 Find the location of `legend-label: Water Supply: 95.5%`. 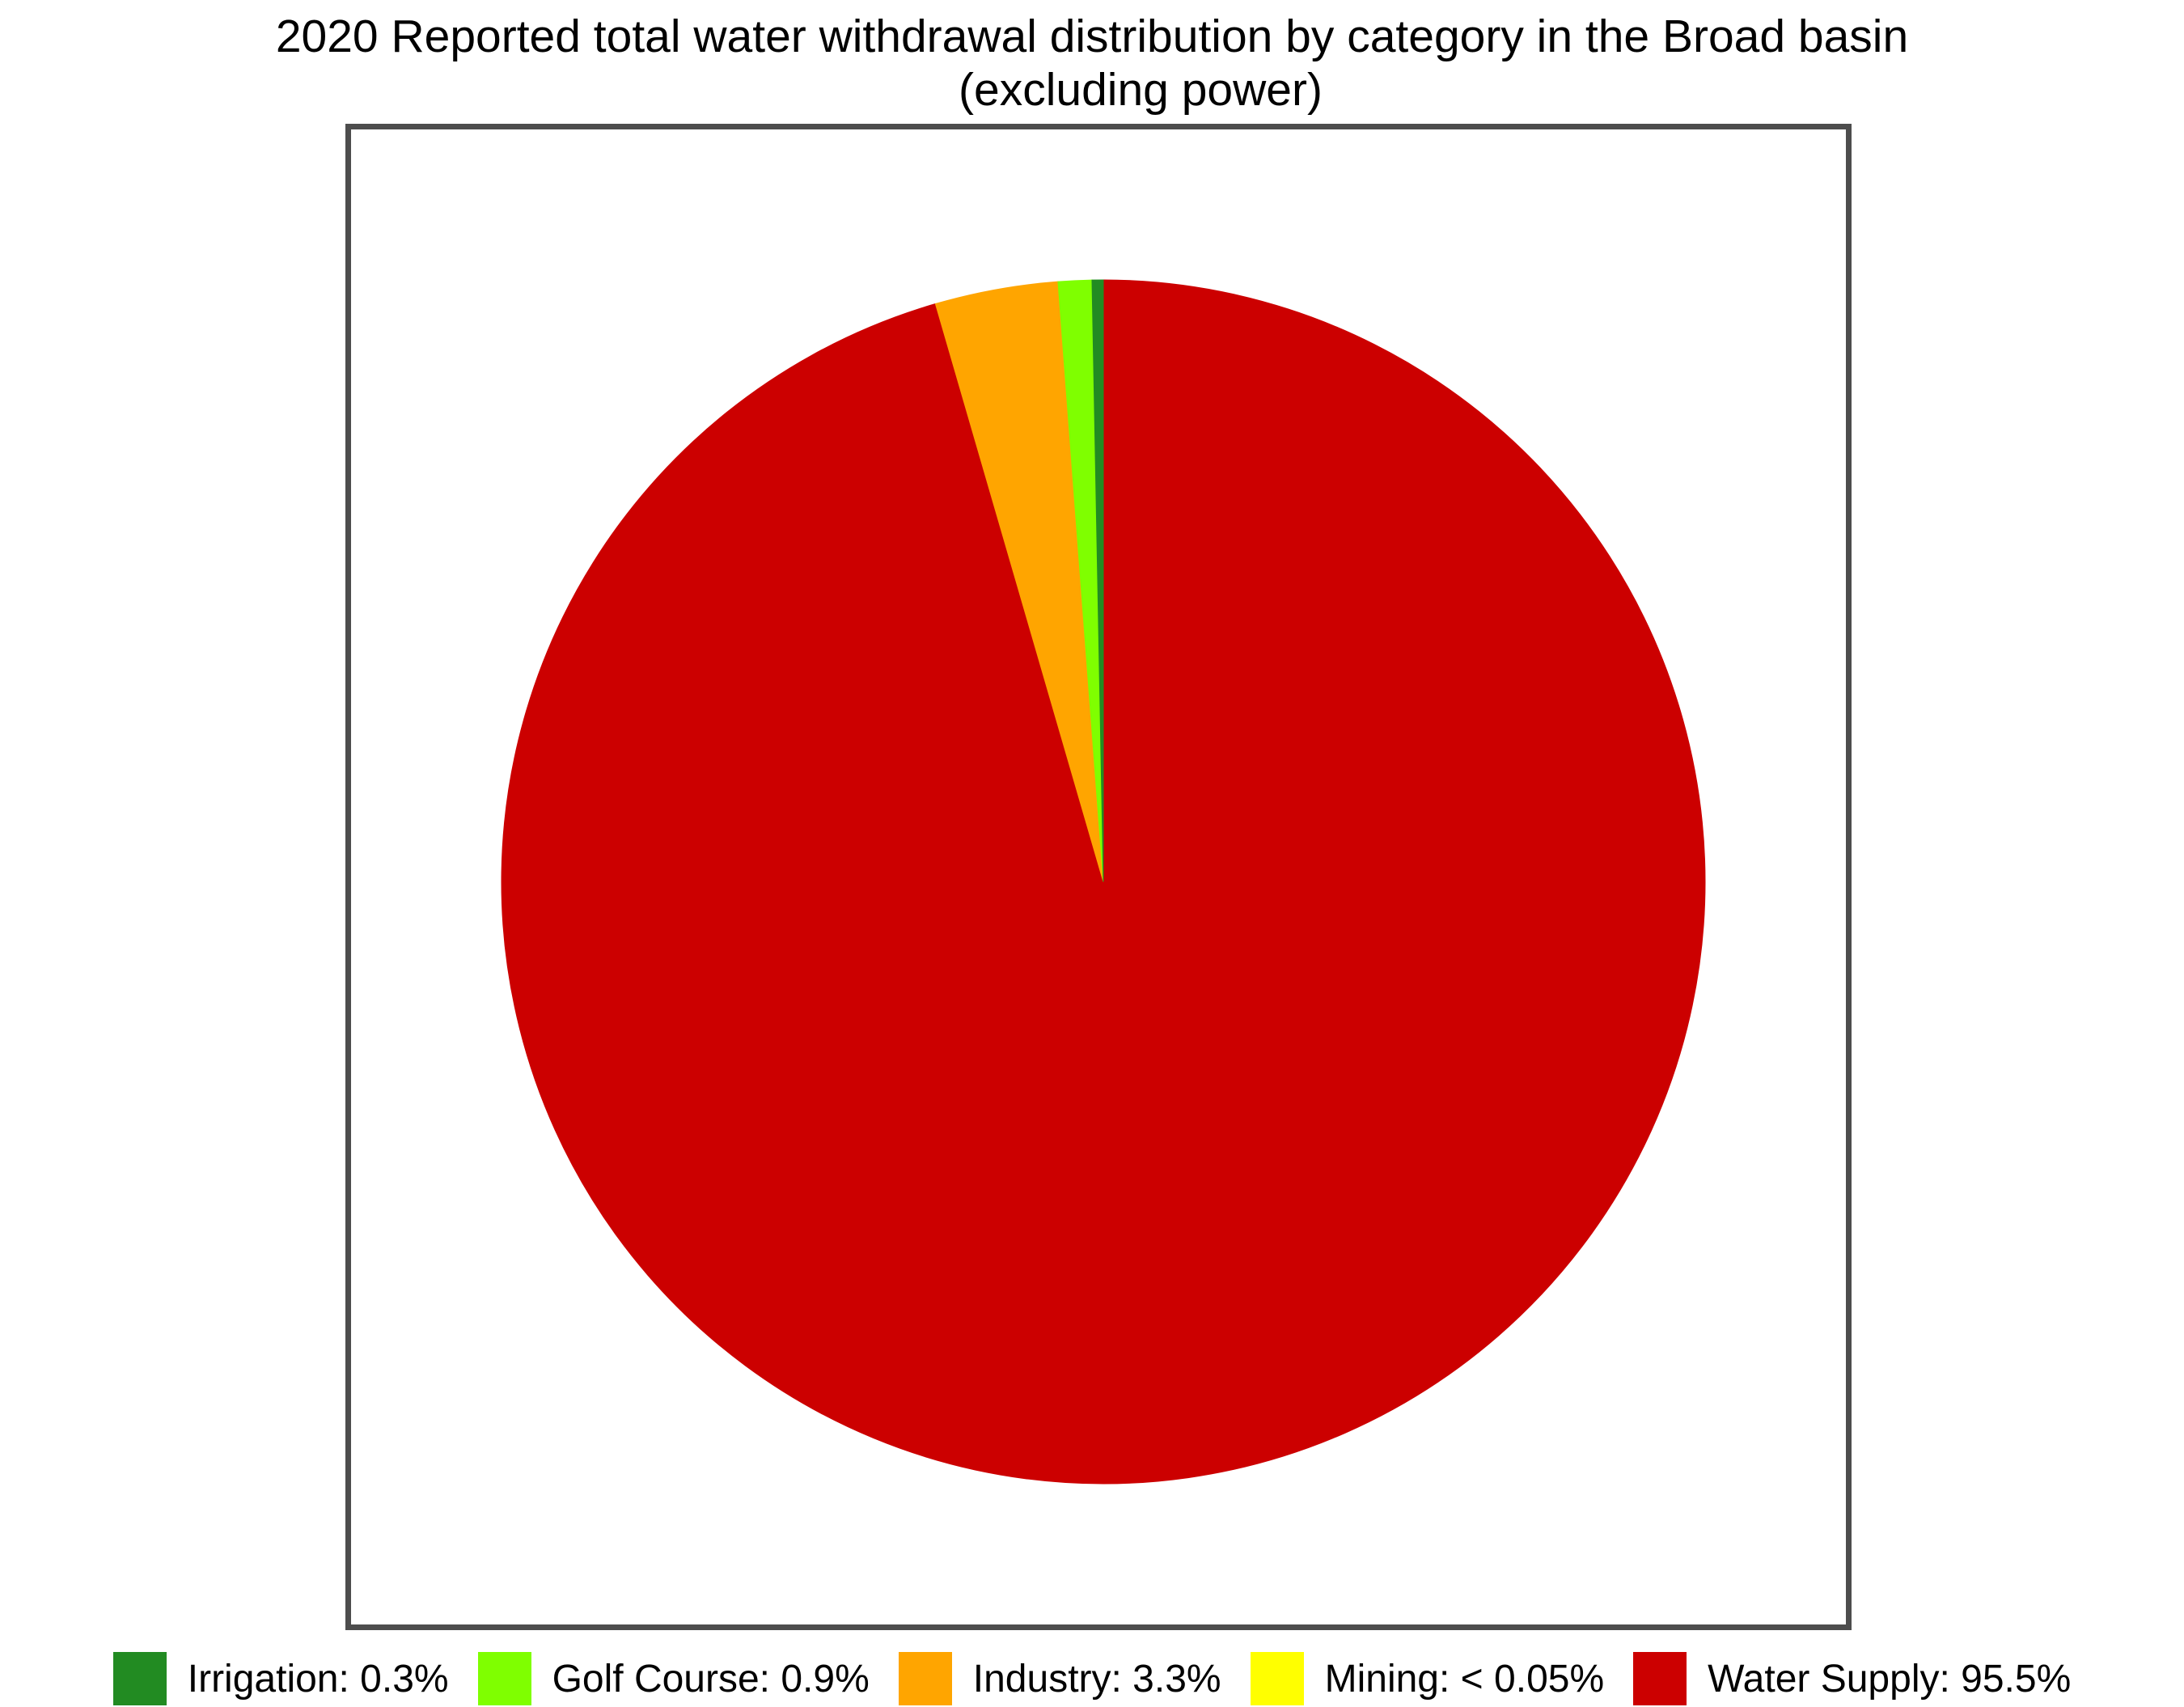

legend-label: Water Supply: 95.5% is located at coordinates (1890, 1679).